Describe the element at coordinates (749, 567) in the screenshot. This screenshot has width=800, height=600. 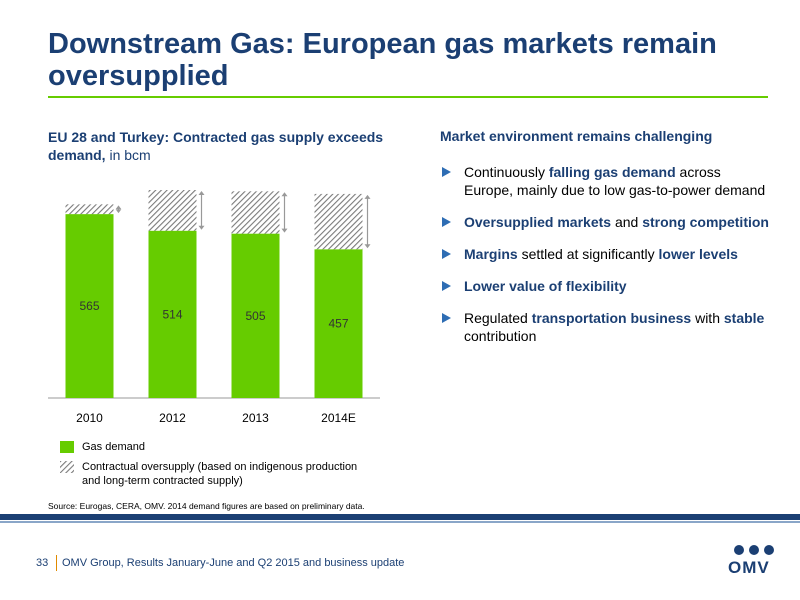
I see `logo: OMV` at that location.